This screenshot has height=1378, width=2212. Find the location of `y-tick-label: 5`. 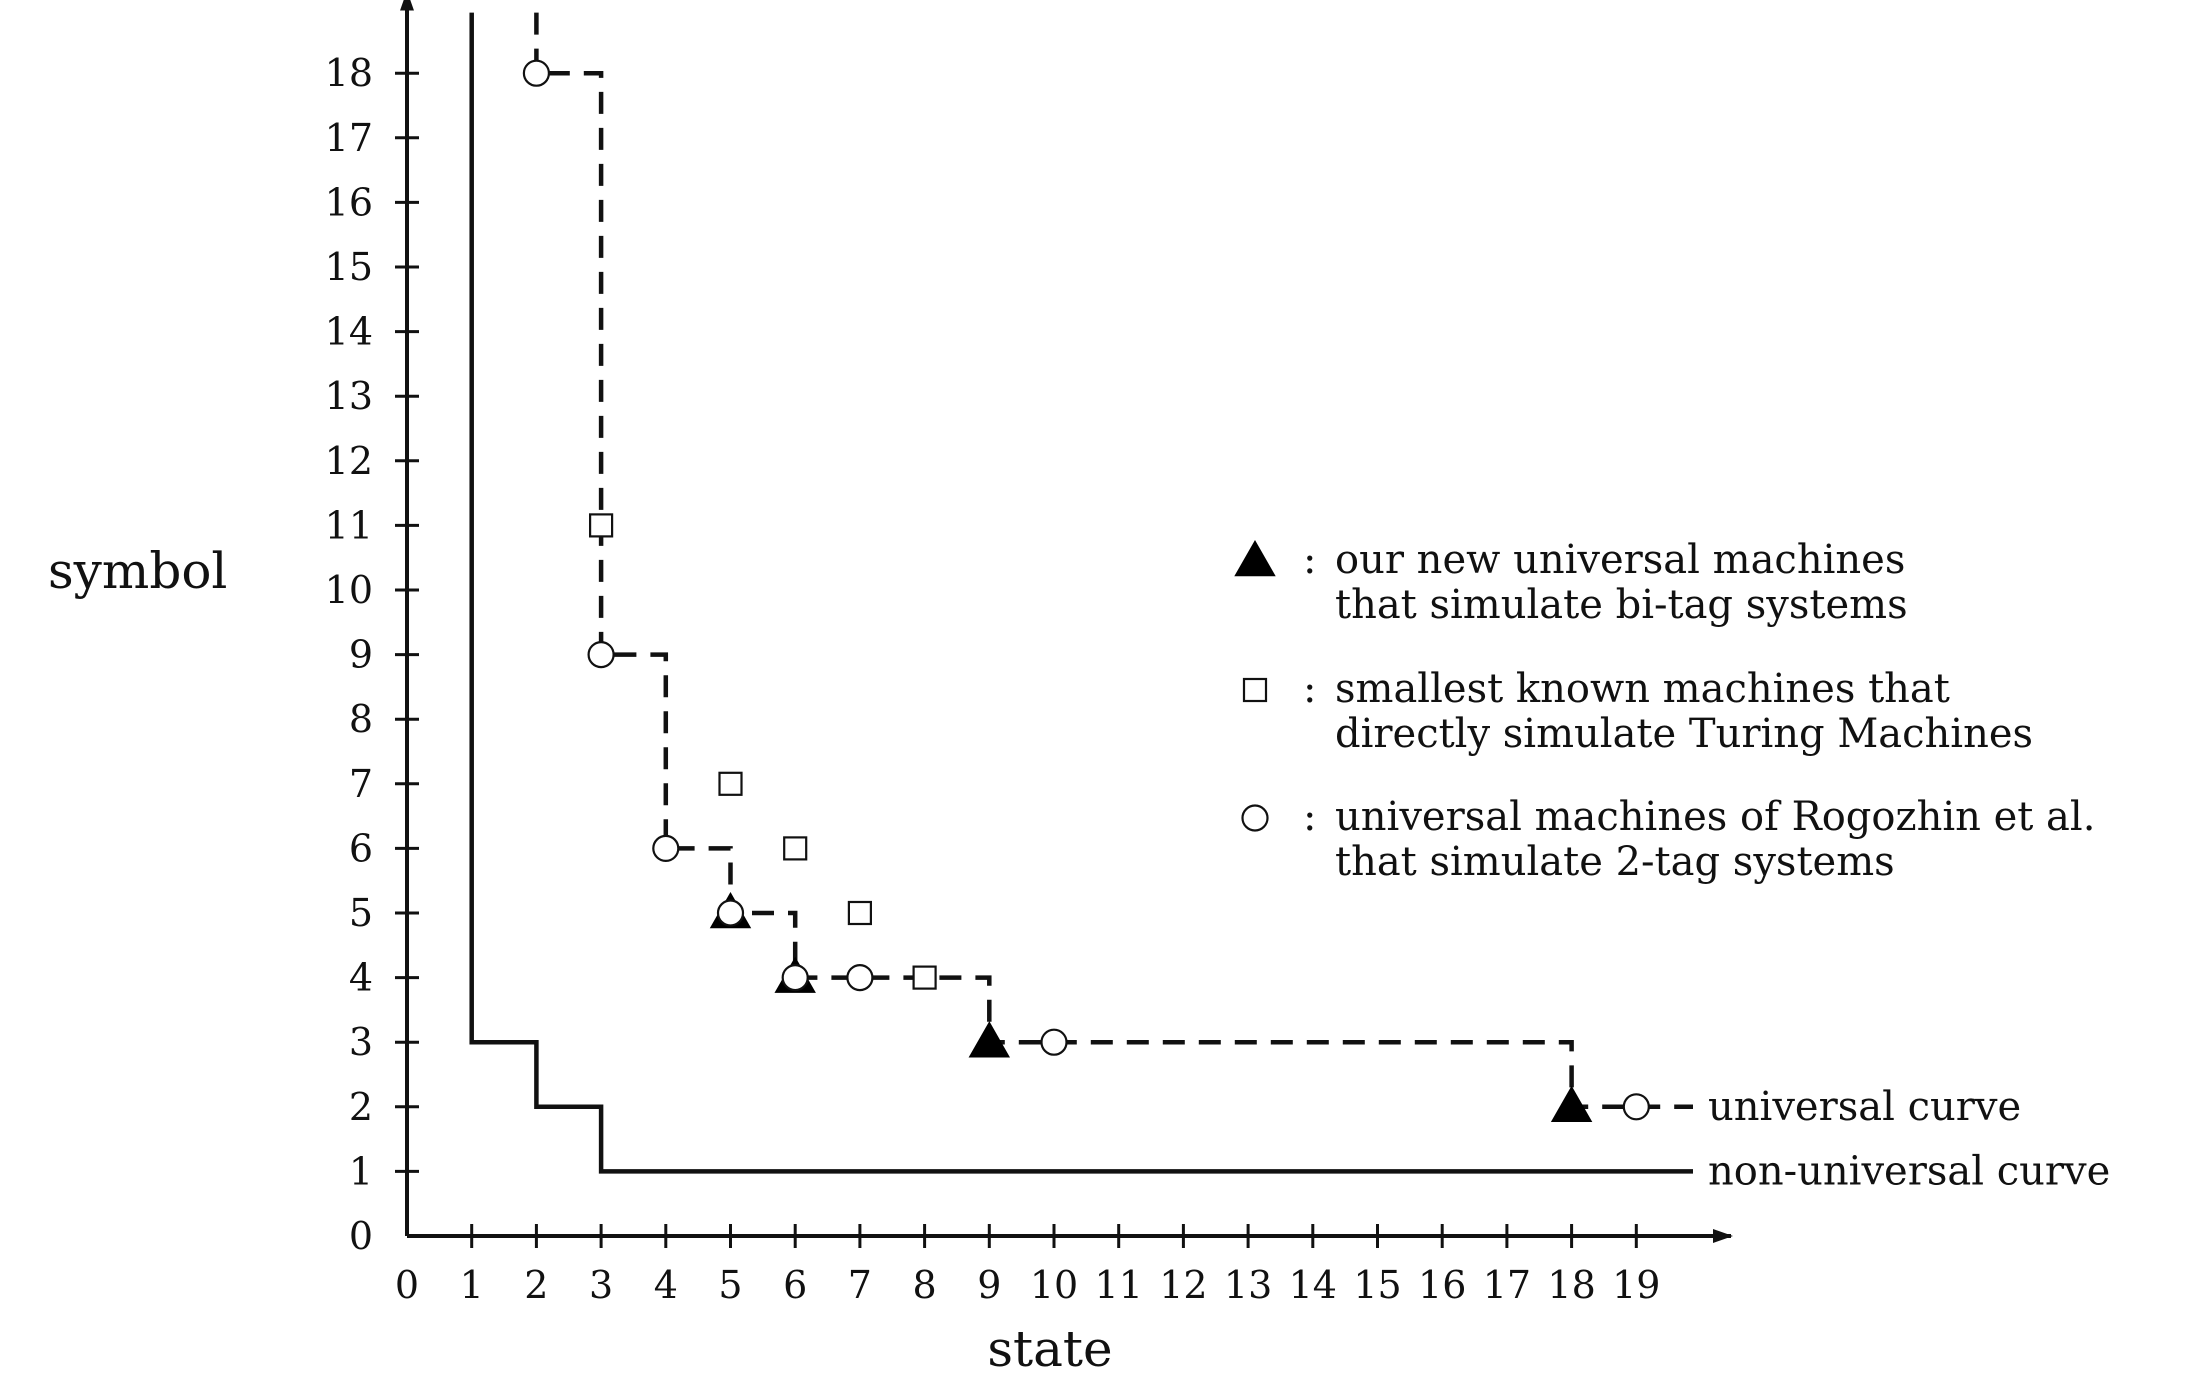

y-tick-label: 5 is located at coordinates (361, 913).